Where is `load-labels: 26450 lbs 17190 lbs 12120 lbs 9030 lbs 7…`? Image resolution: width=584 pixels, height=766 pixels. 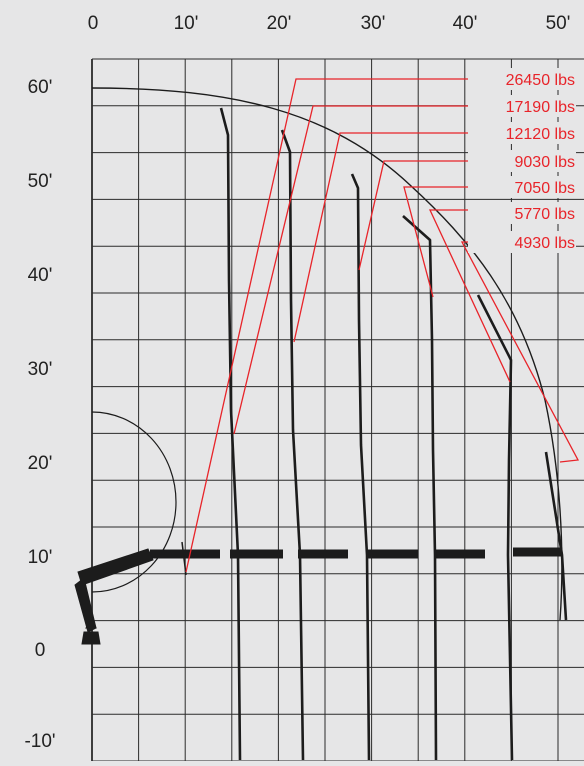
load-labels: 26450 lbs 17190 lbs 12120 lbs 9030 lbs 7… is located at coordinates (522, 160).